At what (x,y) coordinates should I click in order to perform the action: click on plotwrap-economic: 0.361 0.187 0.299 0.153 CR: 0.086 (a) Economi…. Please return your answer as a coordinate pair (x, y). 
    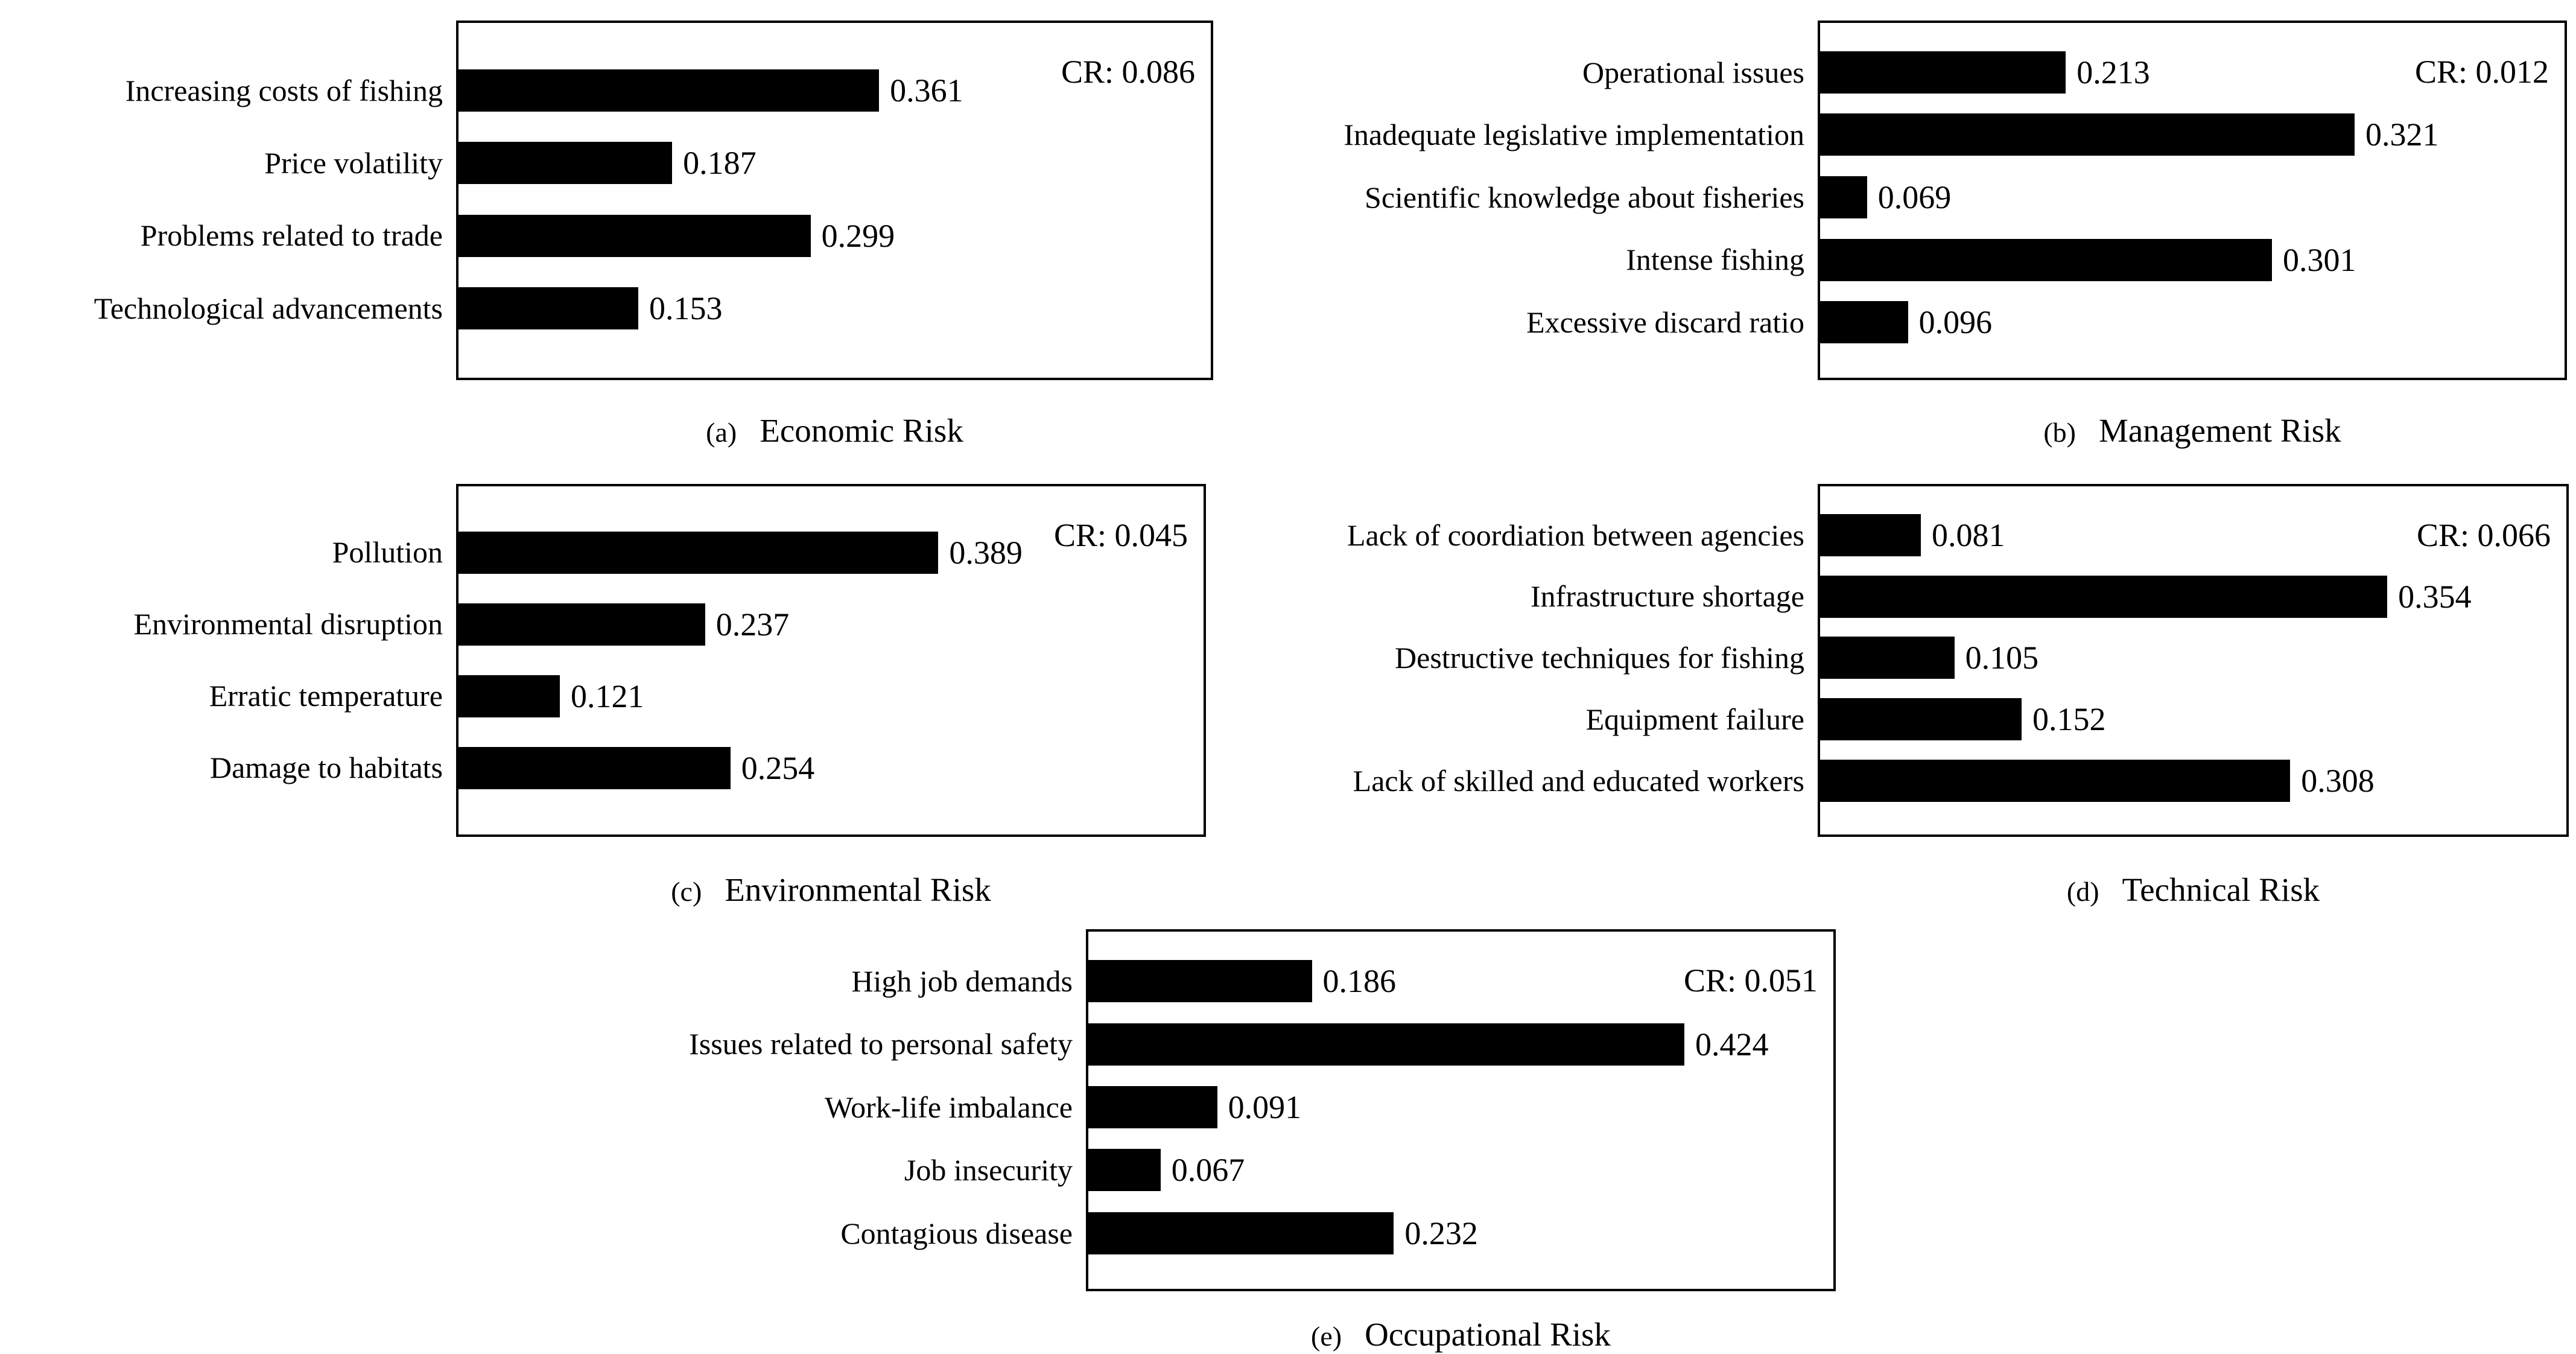
    Looking at the image, I should click on (834, 235).